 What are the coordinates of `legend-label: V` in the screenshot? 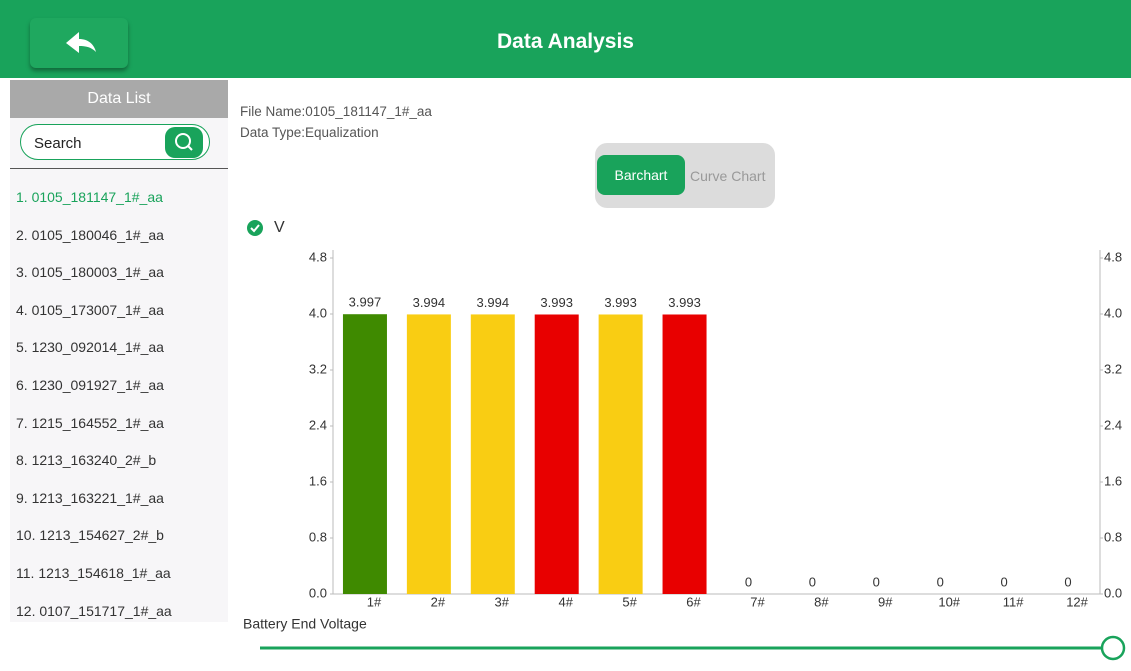 It's located at (279, 227).